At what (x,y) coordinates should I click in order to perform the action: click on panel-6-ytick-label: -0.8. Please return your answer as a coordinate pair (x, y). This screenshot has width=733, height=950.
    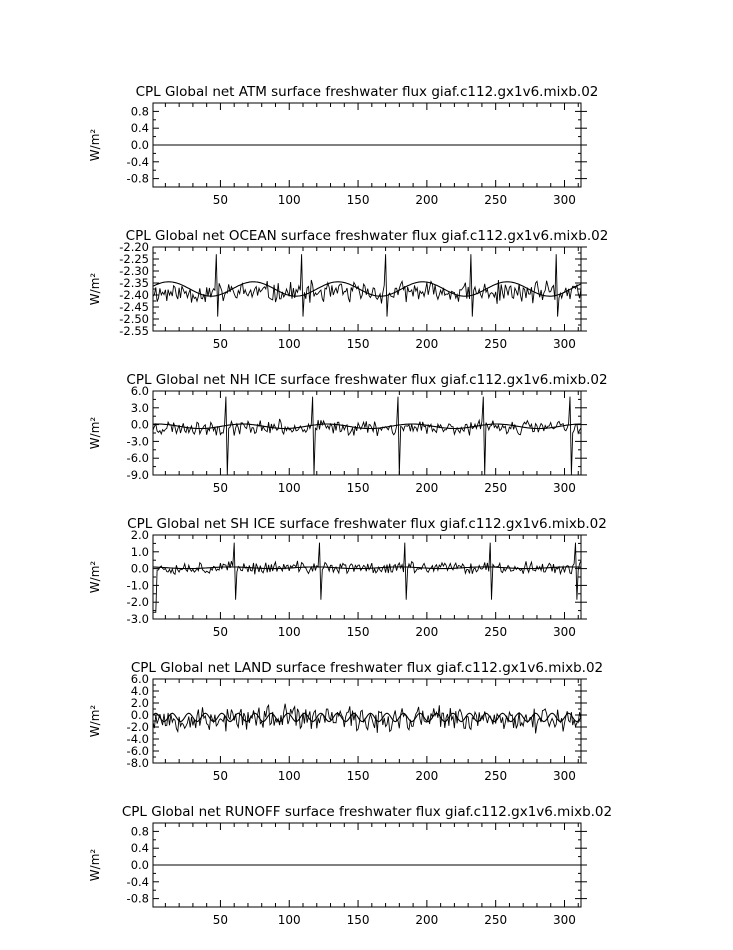
    Looking at the image, I should click on (138, 899).